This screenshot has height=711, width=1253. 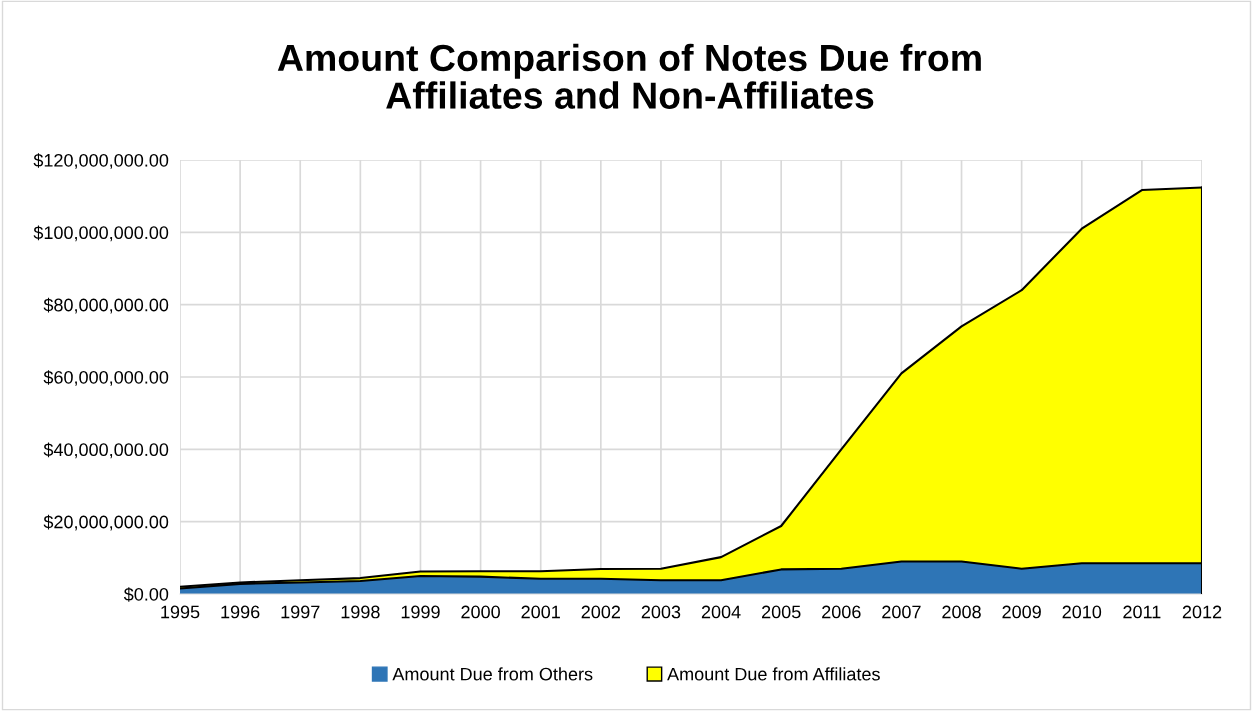 I want to click on y-tick-label: $40,000,000.00, so click(x=106, y=450).